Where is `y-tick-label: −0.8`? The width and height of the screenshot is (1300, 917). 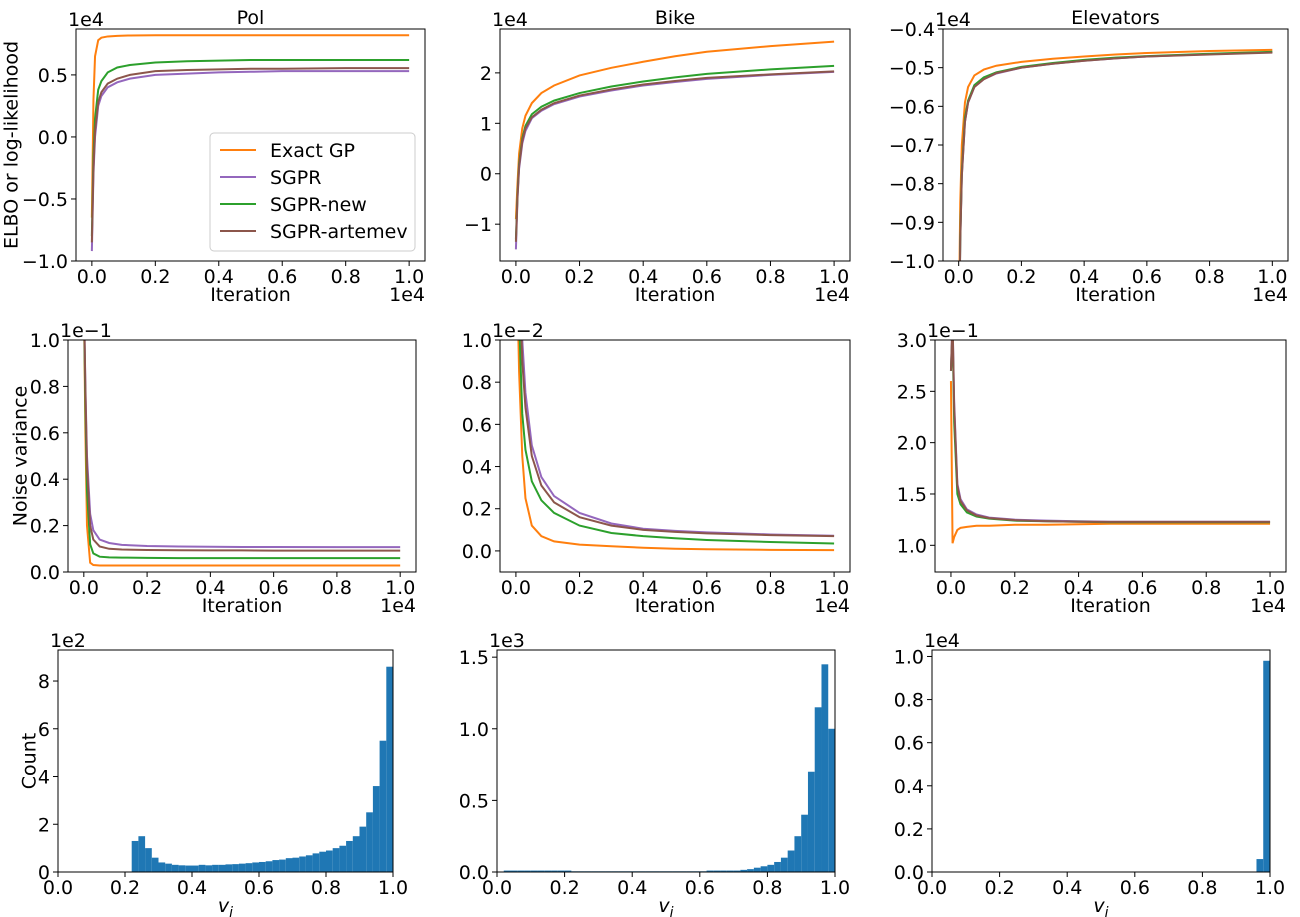
y-tick-label: −0.8 is located at coordinates (912, 185).